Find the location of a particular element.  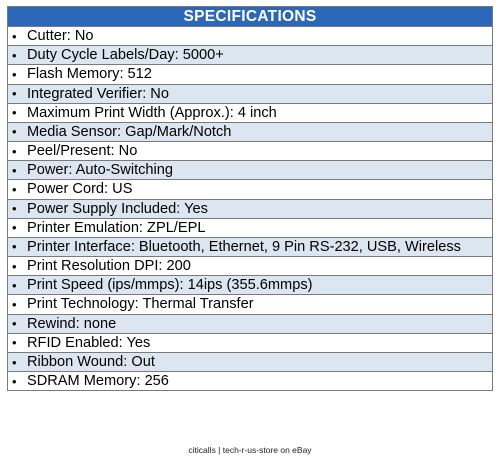

spec-text: Duty Cycle Labels/Day: 5000+ is located at coordinates (125, 55).